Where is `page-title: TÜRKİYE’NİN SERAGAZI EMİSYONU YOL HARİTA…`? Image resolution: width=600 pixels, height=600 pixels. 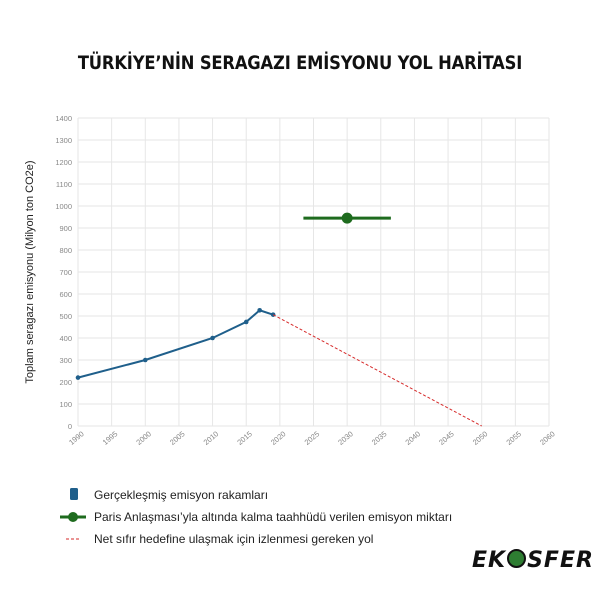 page-title: TÜRKİYE’NİN SERAGAZI EMİSYONU YOL HARİTA… is located at coordinates (300, 63).